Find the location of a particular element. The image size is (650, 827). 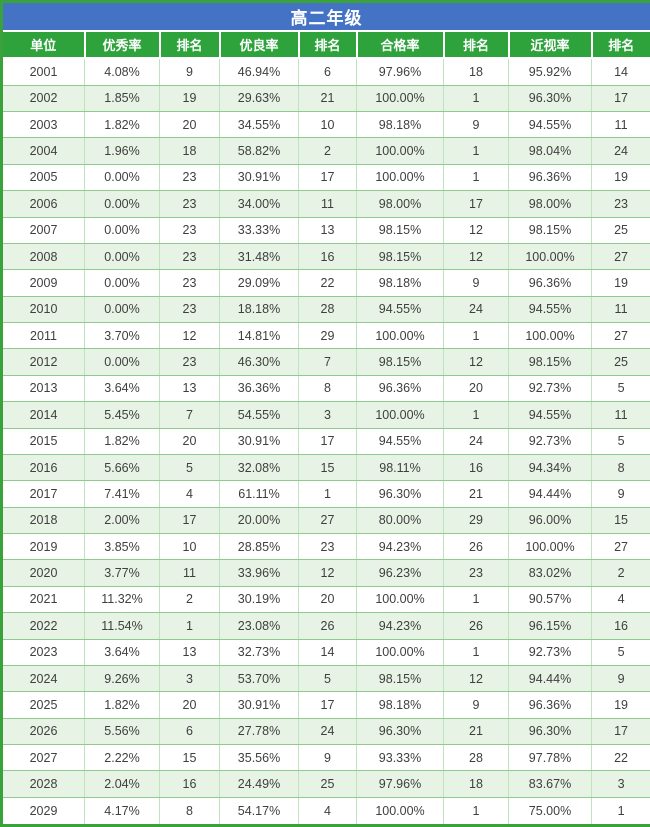

value-cell: 75.00% is located at coordinates (550, 811).